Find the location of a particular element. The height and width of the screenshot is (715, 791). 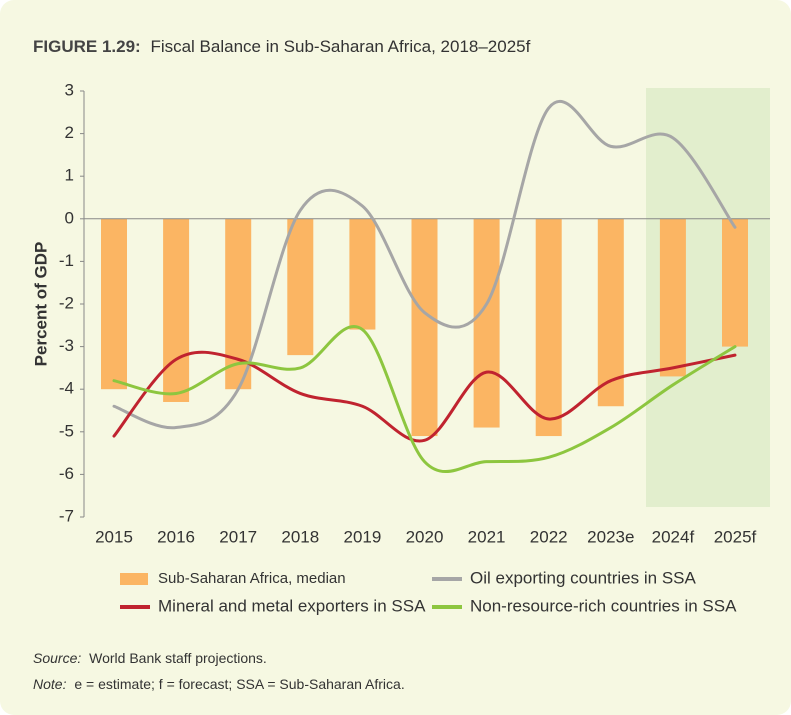

line is located at coordinates (424, 396).